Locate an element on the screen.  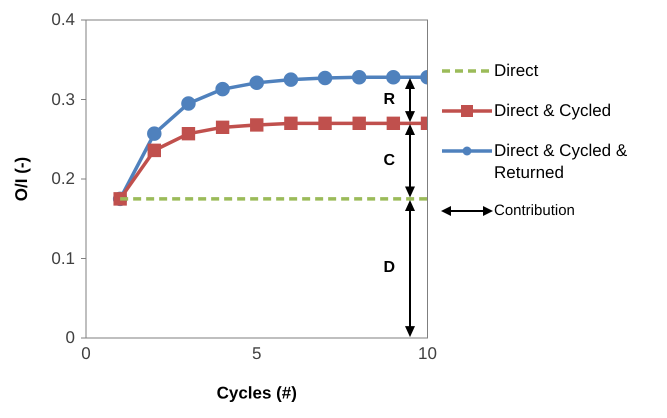
y-axis-title: O/I (-) is located at coordinates (21, 179).